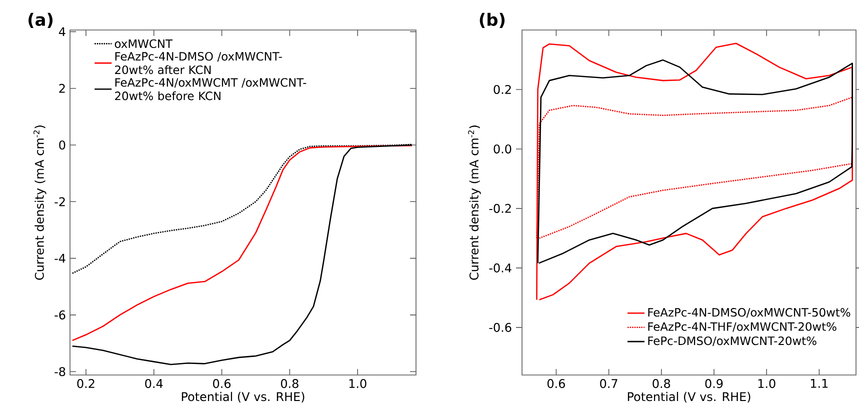 The height and width of the screenshot is (416, 859). What do you see at coordinates (62, 145) in the screenshot?
I see `y-tick-label: 0` at bounding box center [62, 145].